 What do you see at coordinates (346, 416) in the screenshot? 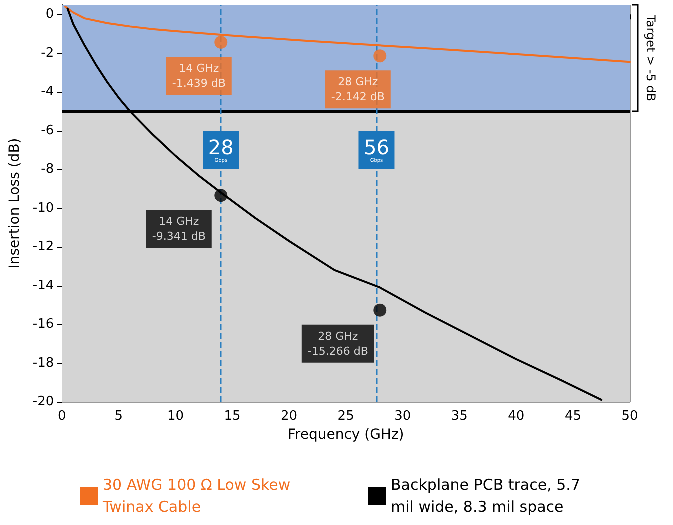
I see `x-tick-label: 25` at bounding box center [346, 416].